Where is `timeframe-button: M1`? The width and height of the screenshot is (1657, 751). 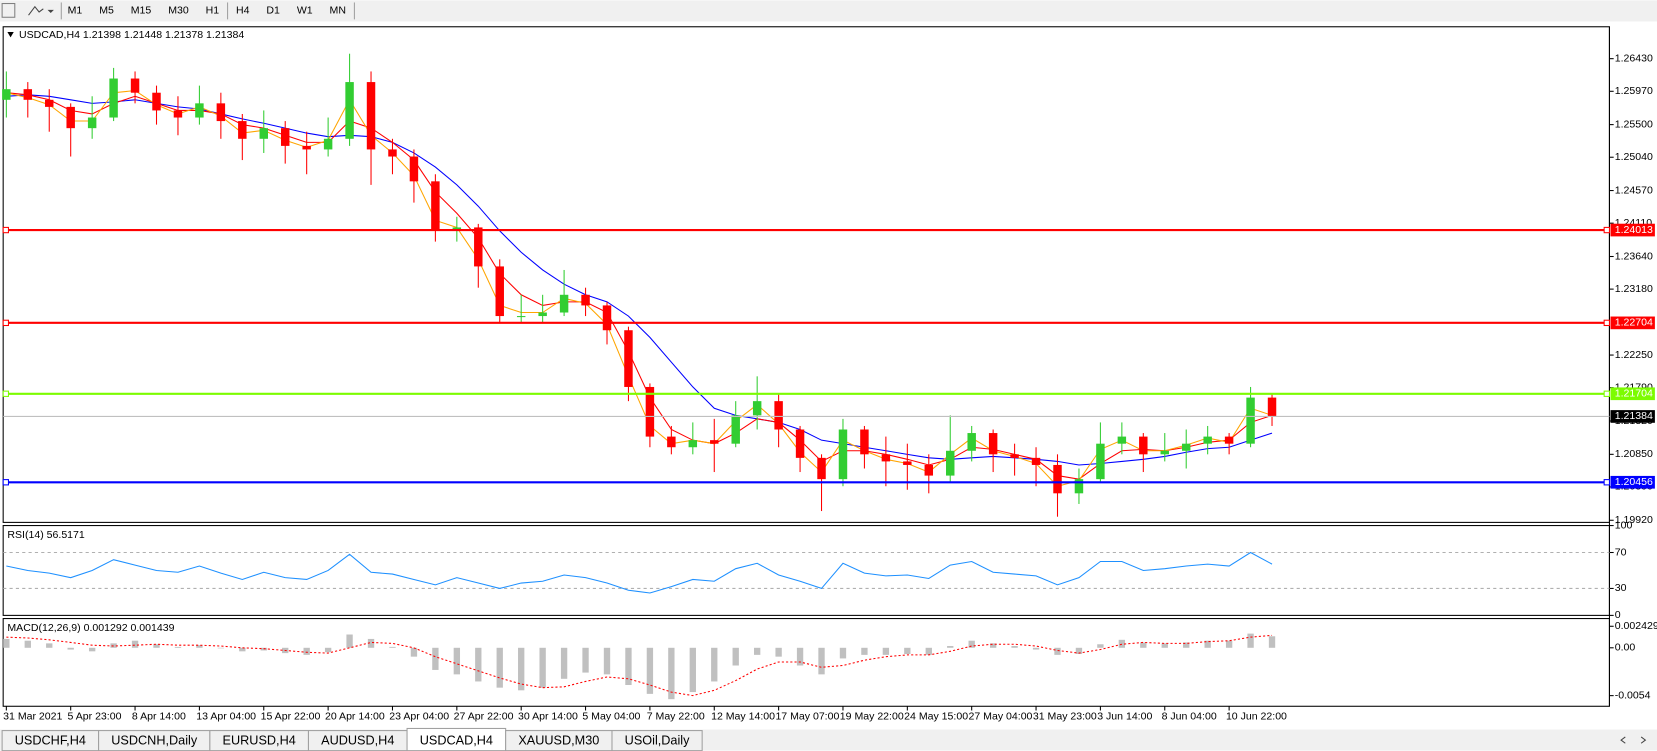 timeframe-button: M1 is located at coordinates (75, 11).